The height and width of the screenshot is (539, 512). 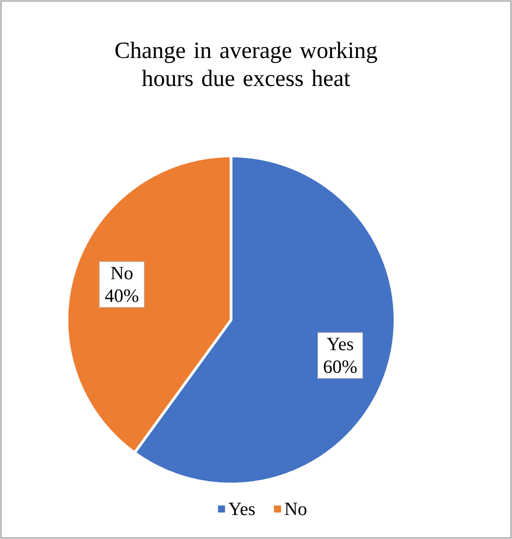 I want to click on slice-label: No, so click(x=121, y=273).